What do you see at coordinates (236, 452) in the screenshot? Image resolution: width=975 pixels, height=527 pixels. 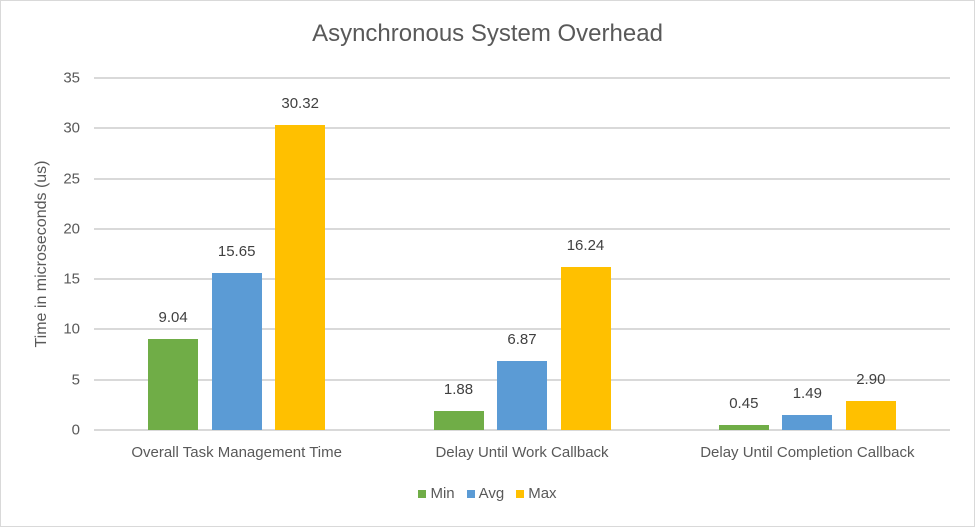 I see `x-category-label: Overall Task Management Time` at bounding box center [236, 452].